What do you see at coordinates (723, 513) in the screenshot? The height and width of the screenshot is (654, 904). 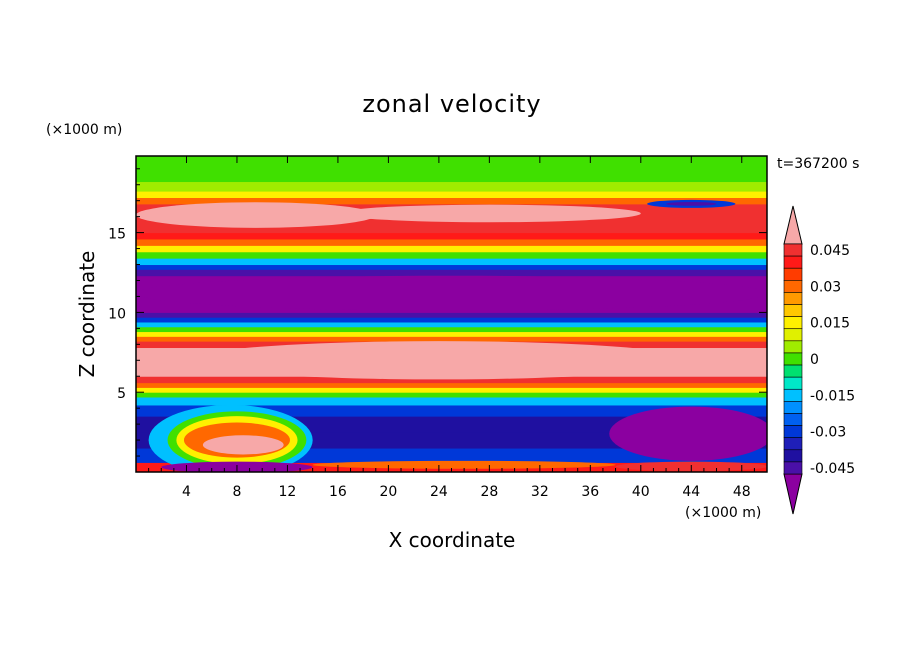 I see `x-unit-label: (×1000 m)` at bounding box center [723, 513].